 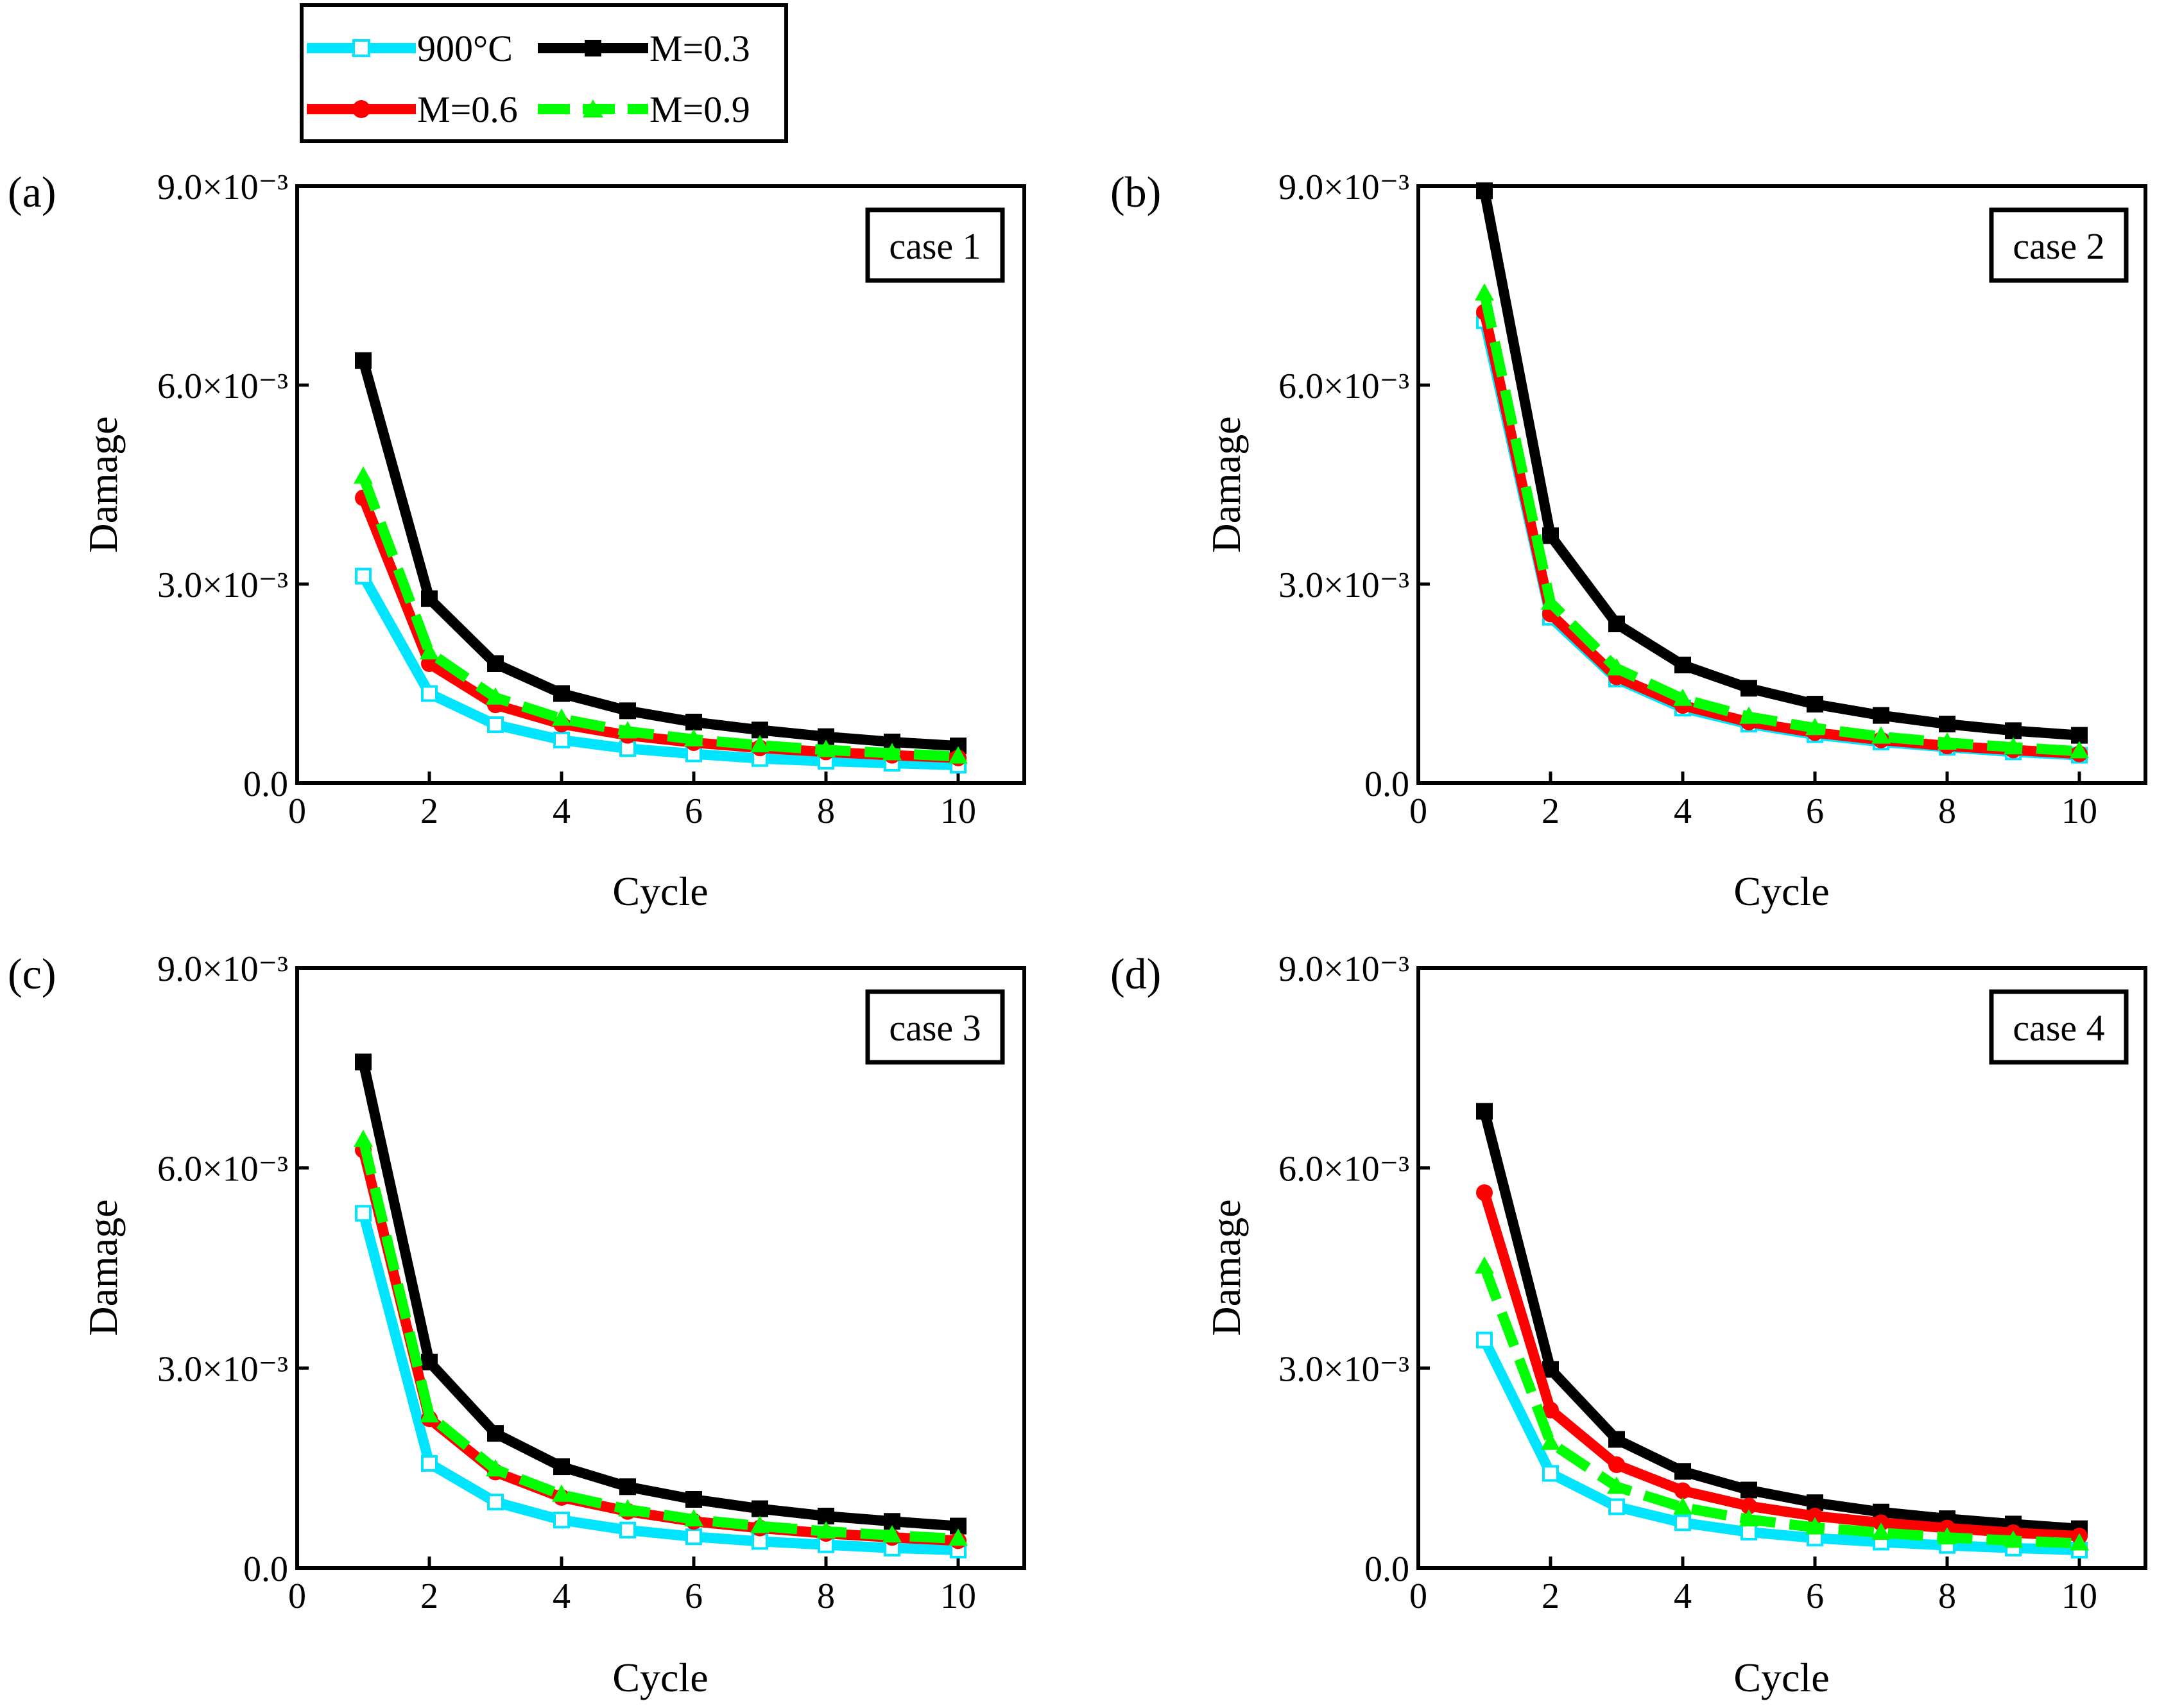 I want to click on legend-marker-m06, so click(x=361, y=109).